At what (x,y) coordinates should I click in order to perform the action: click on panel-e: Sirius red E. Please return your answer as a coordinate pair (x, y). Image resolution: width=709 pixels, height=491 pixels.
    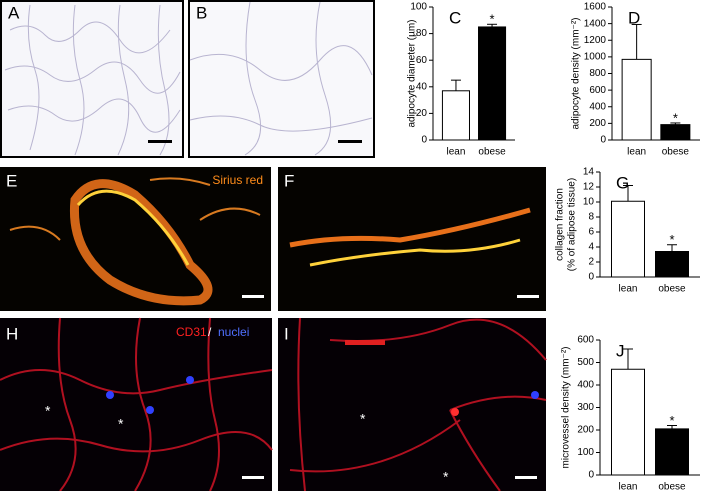
    Looking at the image, I should click on (135, 239).